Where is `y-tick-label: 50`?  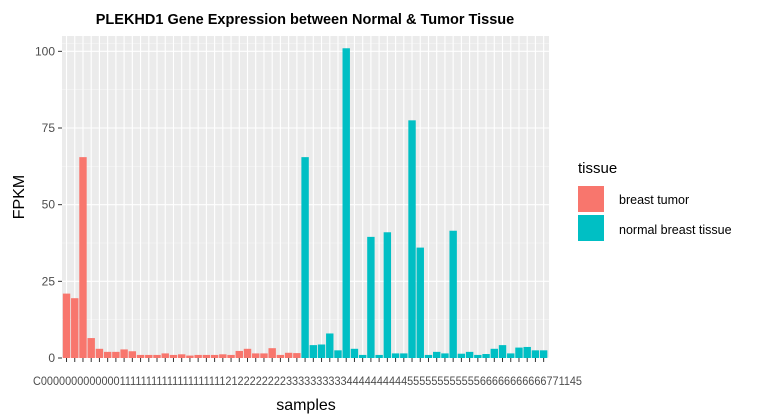
y-tick-label: 50 is located at coordinates (49, 205).